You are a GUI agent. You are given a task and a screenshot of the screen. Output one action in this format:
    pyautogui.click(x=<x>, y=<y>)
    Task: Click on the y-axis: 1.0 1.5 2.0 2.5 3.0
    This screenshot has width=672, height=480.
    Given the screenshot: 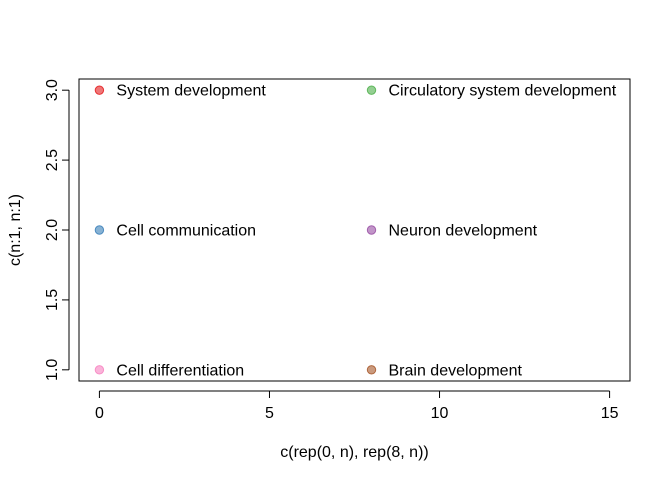 What is the action you would take?
    pyautogui.click(x=57, y=230)
    